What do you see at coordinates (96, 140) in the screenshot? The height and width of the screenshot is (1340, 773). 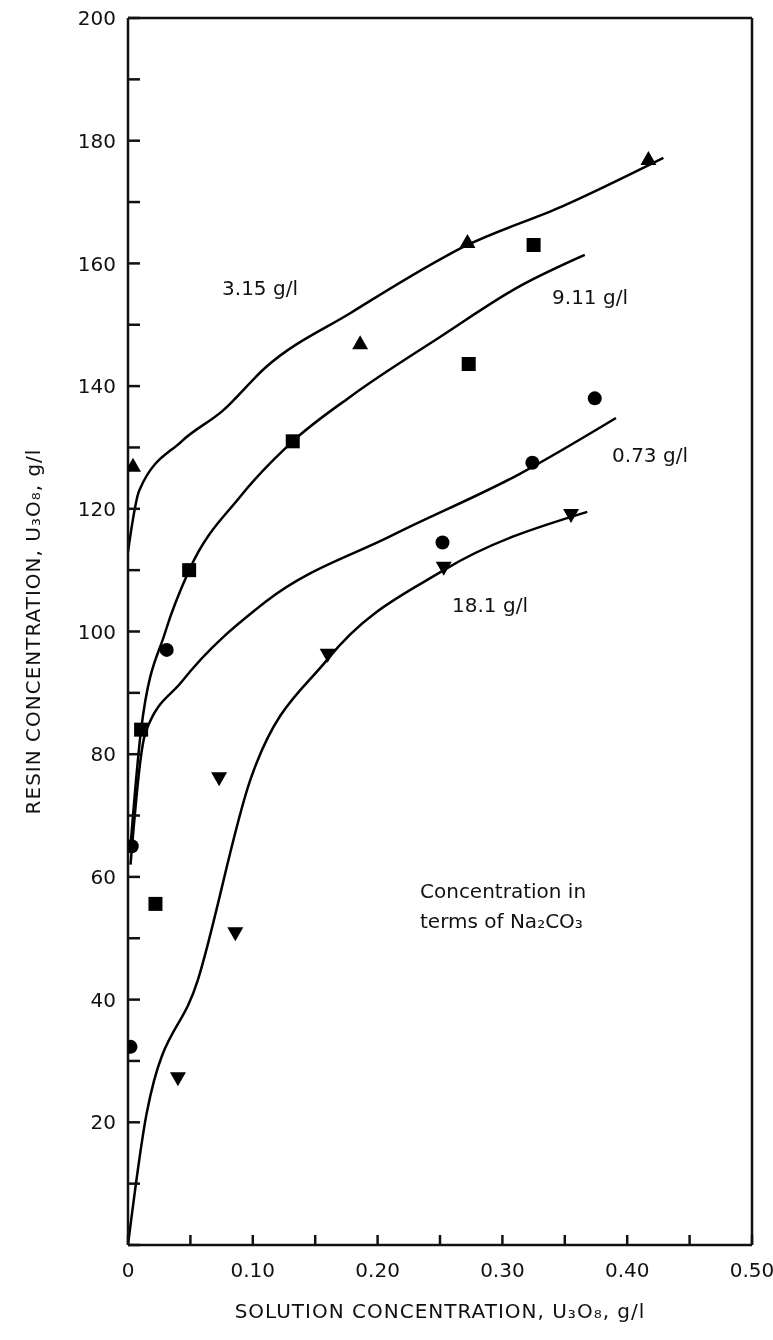 I see `y-tick-label: 180` at bounding box center [96, 140].